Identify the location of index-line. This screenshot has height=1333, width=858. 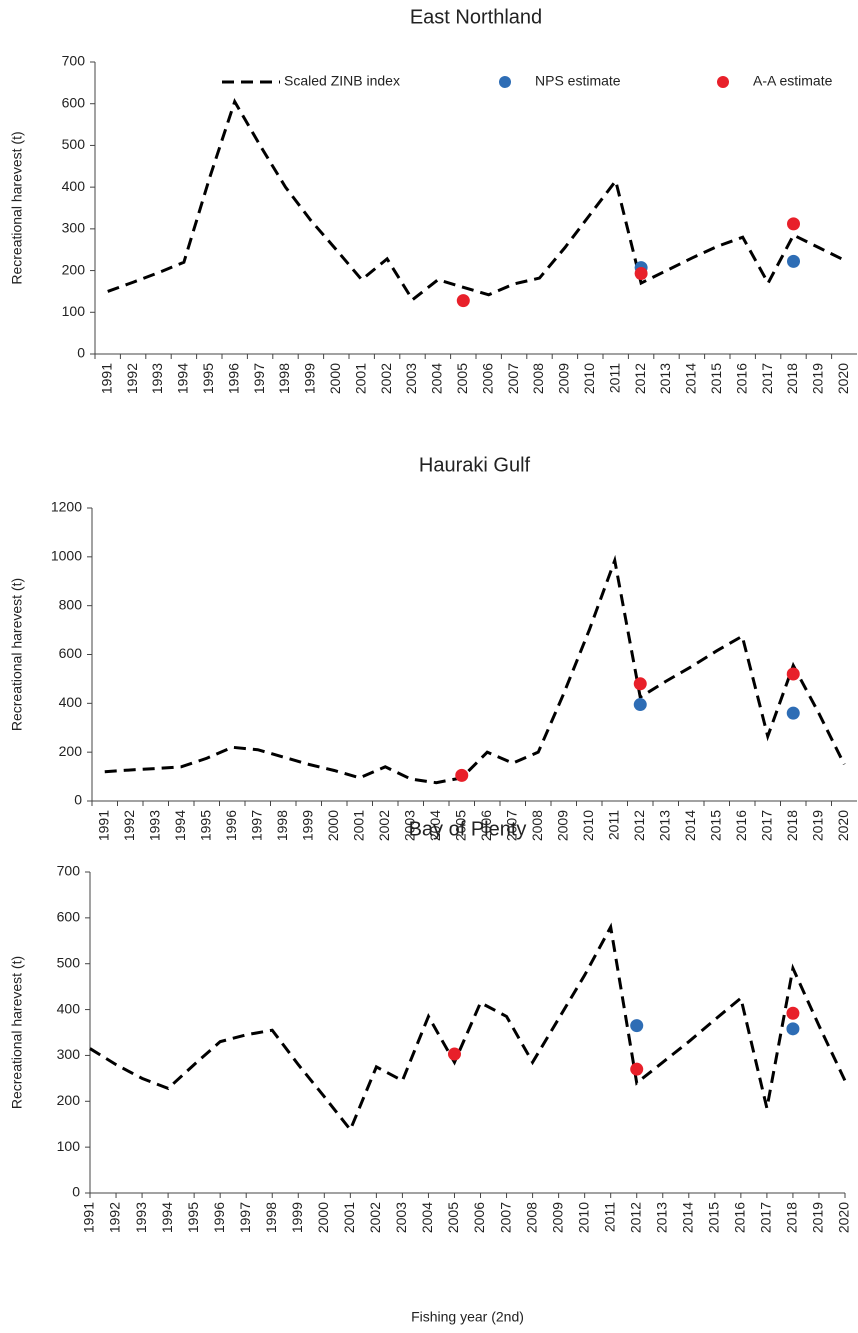
(476, 199).